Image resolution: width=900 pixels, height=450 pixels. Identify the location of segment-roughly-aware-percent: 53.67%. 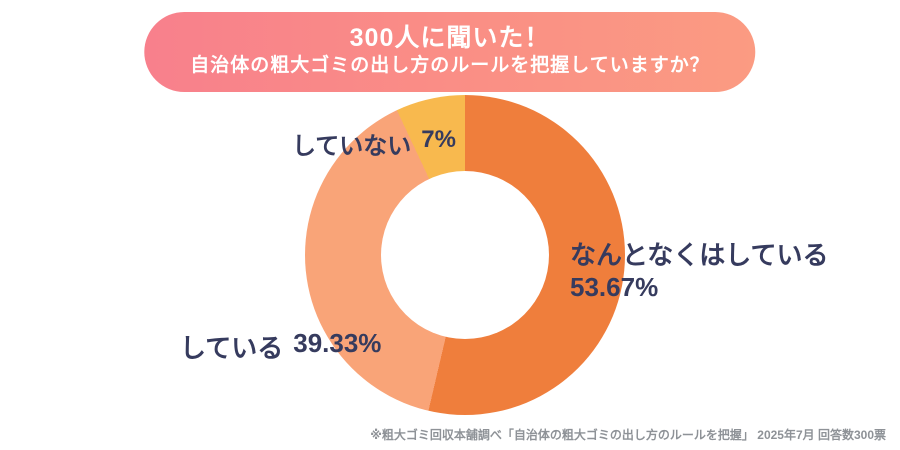
(614, 286).